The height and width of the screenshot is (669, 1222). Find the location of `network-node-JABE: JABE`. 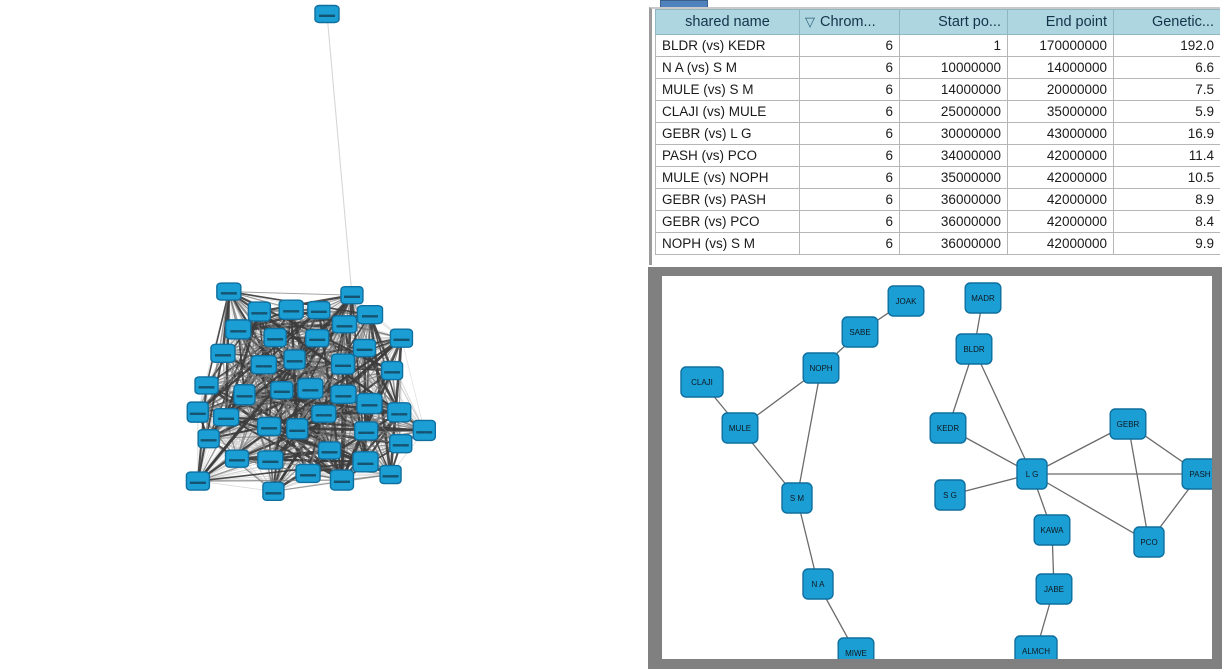

network-node-JABE: JABE is located at coordinates (1054, 589).